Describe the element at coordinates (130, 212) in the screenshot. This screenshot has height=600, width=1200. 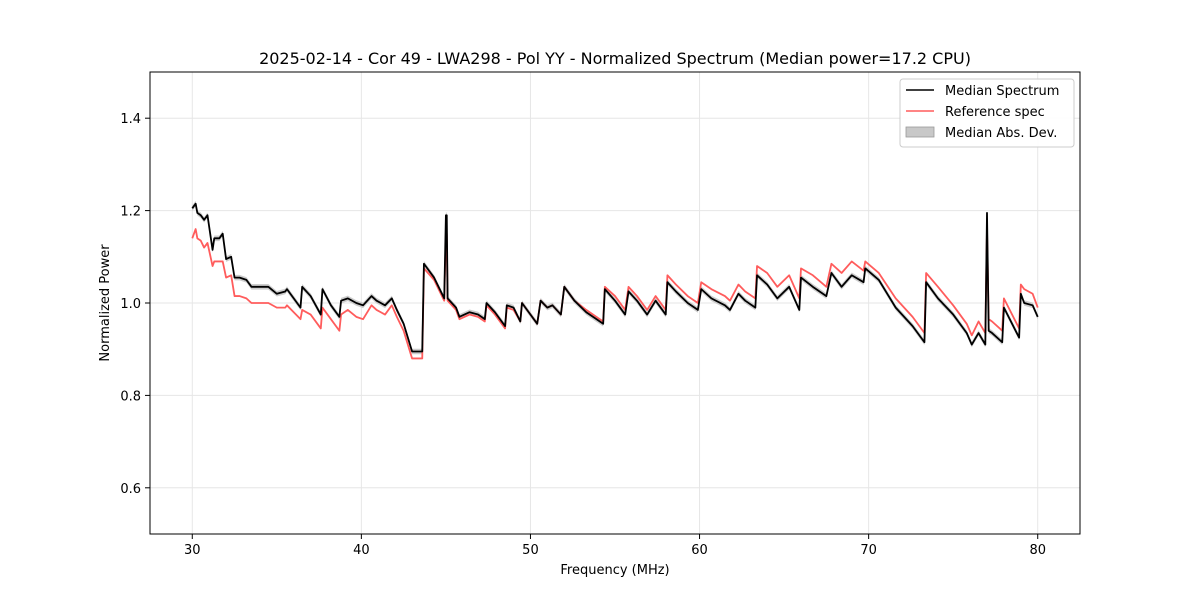
I see `y-tick-label: 1.2` at that location.